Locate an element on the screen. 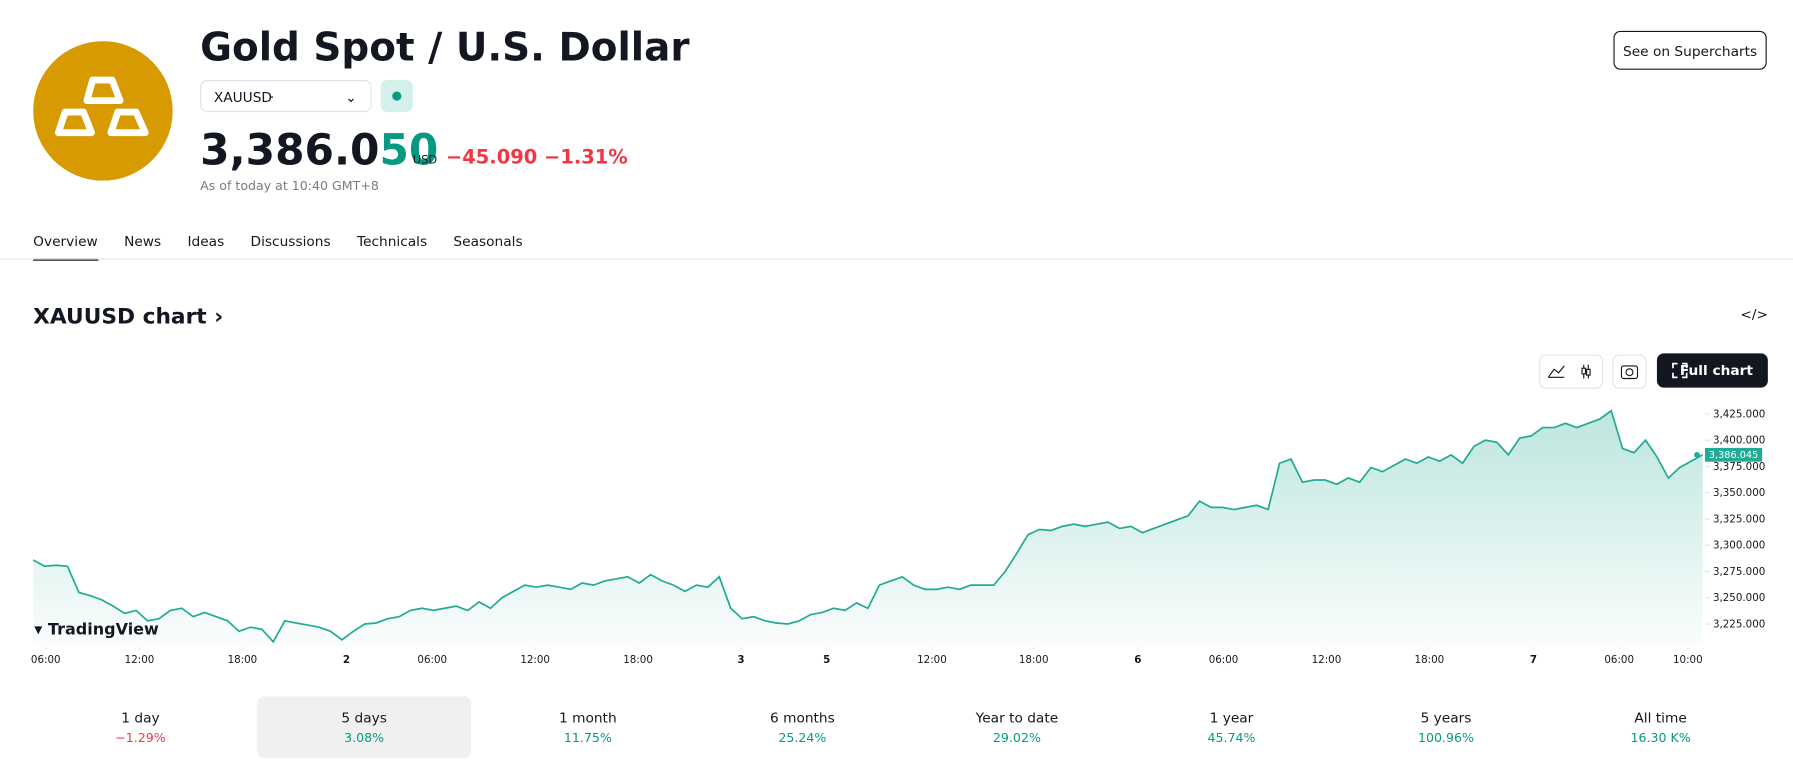  period: 1 year 45.74% is located at coordinates (1231, 727).